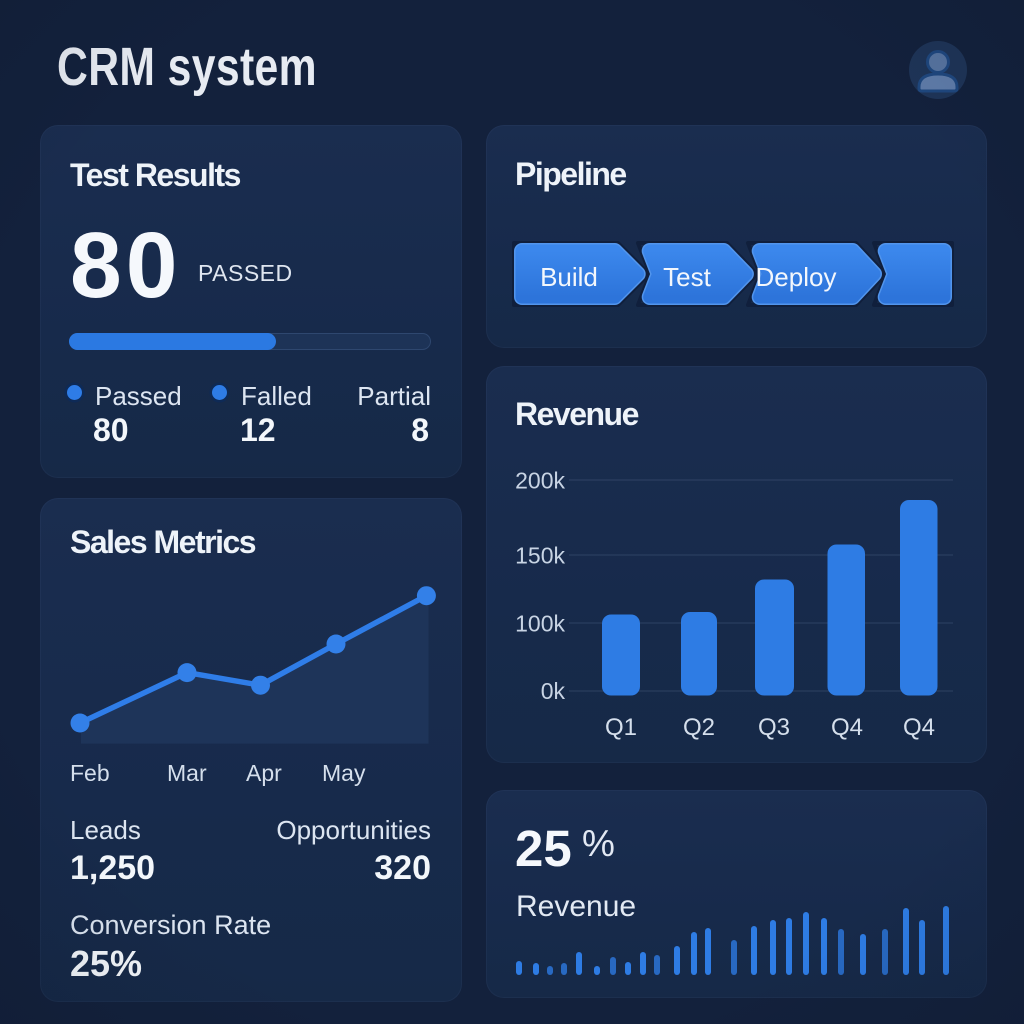 The height and width of the screenshot is (1024, 1024). What do you see at coordinates (553, 691) in the screenshot?
I see `svg-text: 0k` at bounding box center [553, 691].